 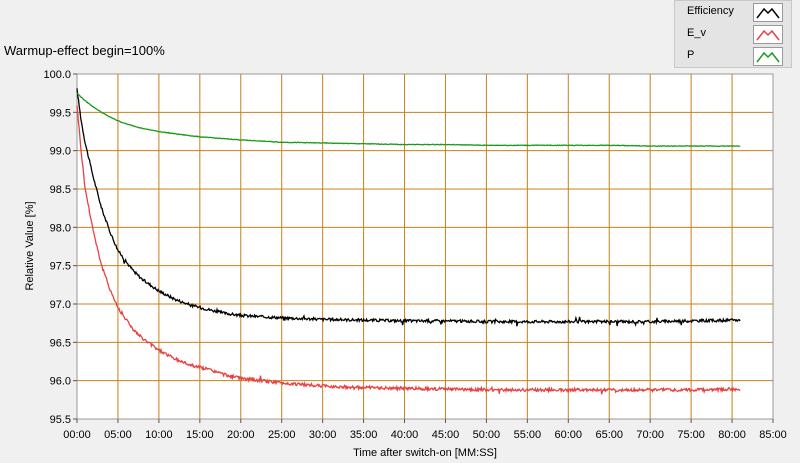 I want to click on x-tick-label: 25:00, so click(x=282, y=435).